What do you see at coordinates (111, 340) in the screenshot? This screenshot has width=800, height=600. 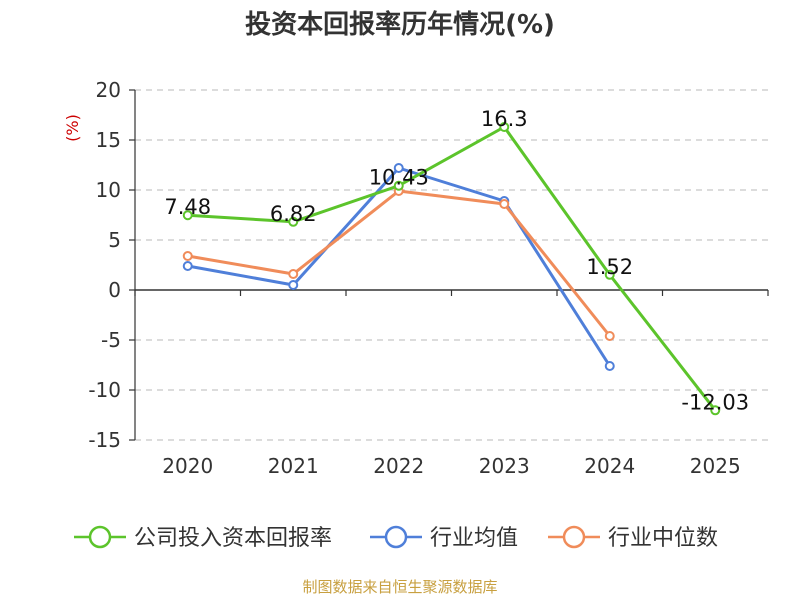 I see `y-tick-label: -5` at bounding box center [111, 340].